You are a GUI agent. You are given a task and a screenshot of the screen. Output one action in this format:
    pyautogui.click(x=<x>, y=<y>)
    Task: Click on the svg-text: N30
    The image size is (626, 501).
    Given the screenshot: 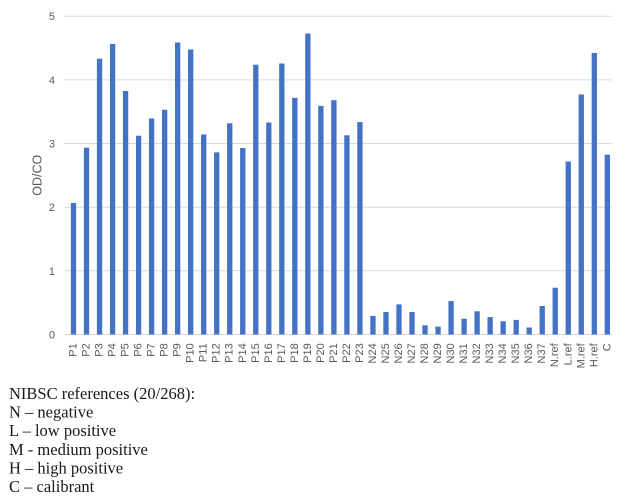 What is the action you would take?
    pyautogui.click(x=451, y=353)
    